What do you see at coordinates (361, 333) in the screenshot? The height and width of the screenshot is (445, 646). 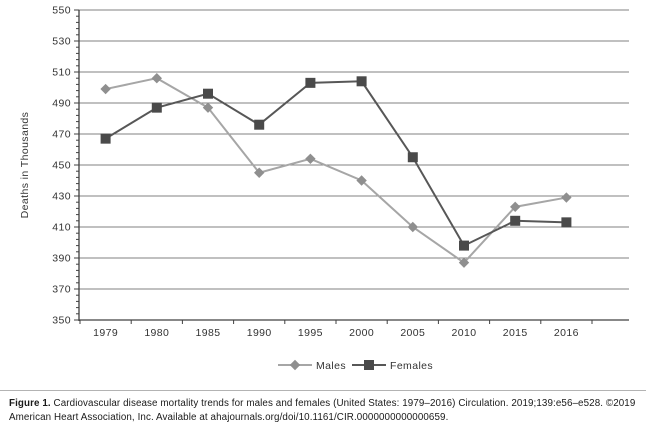 I see `x-tick-label: 2000` at bounding box center [361, 333].